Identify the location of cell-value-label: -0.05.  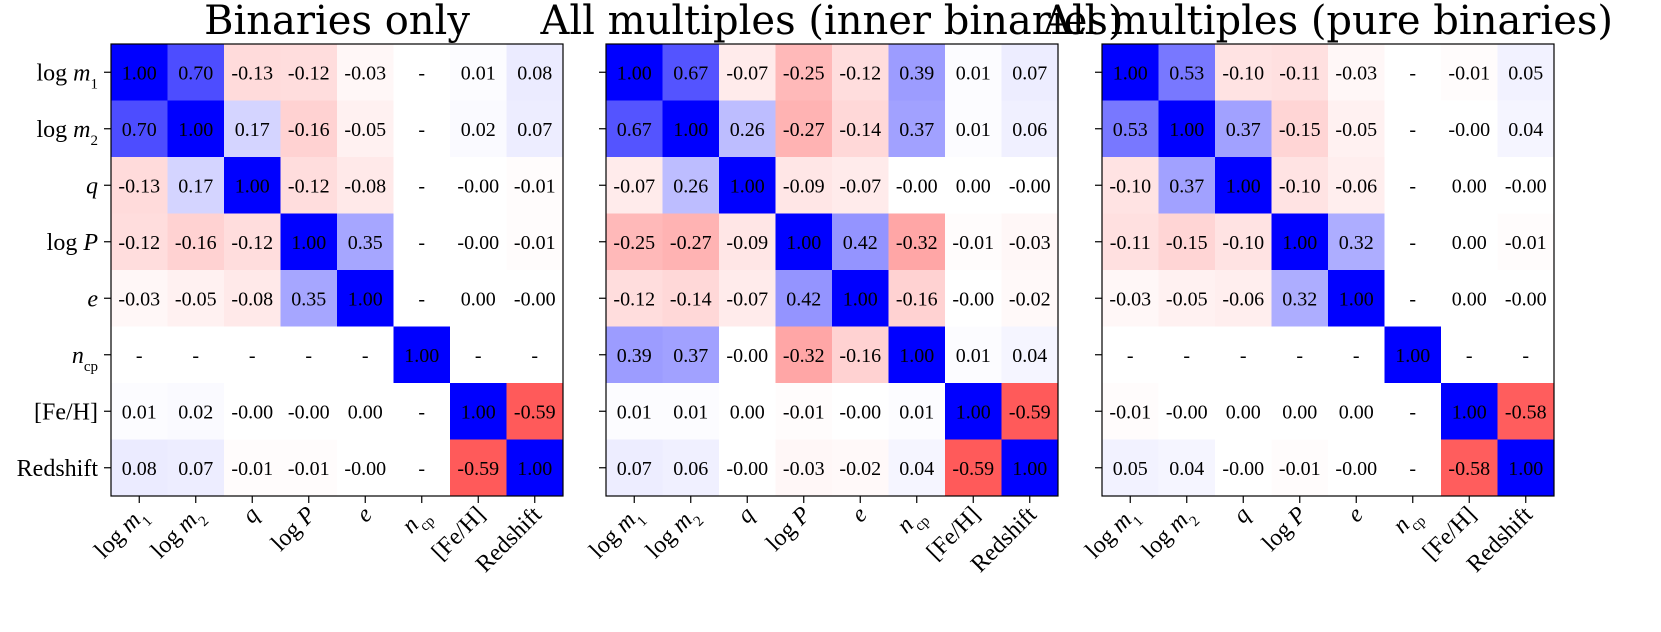
(1187, 299).